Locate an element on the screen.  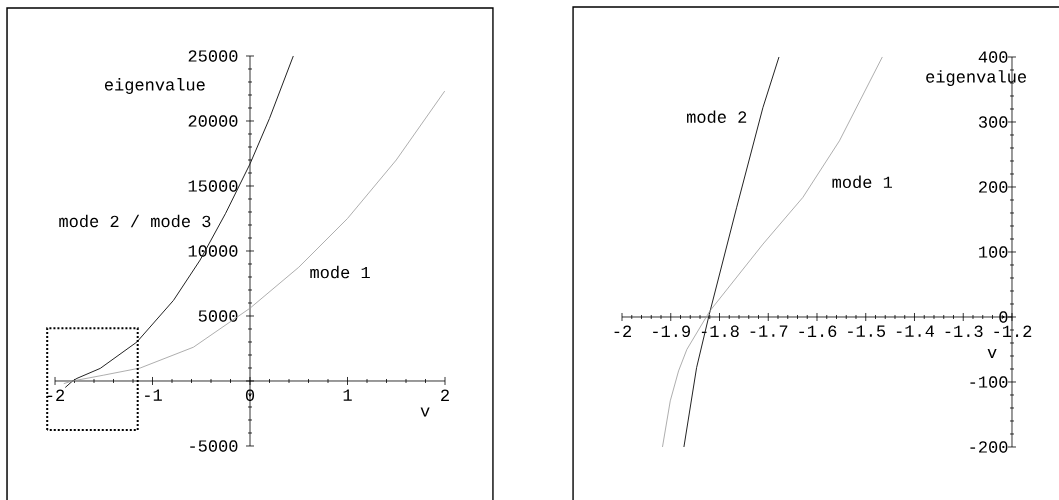
series-label: mode 2 is located at coordinates (716, 116).